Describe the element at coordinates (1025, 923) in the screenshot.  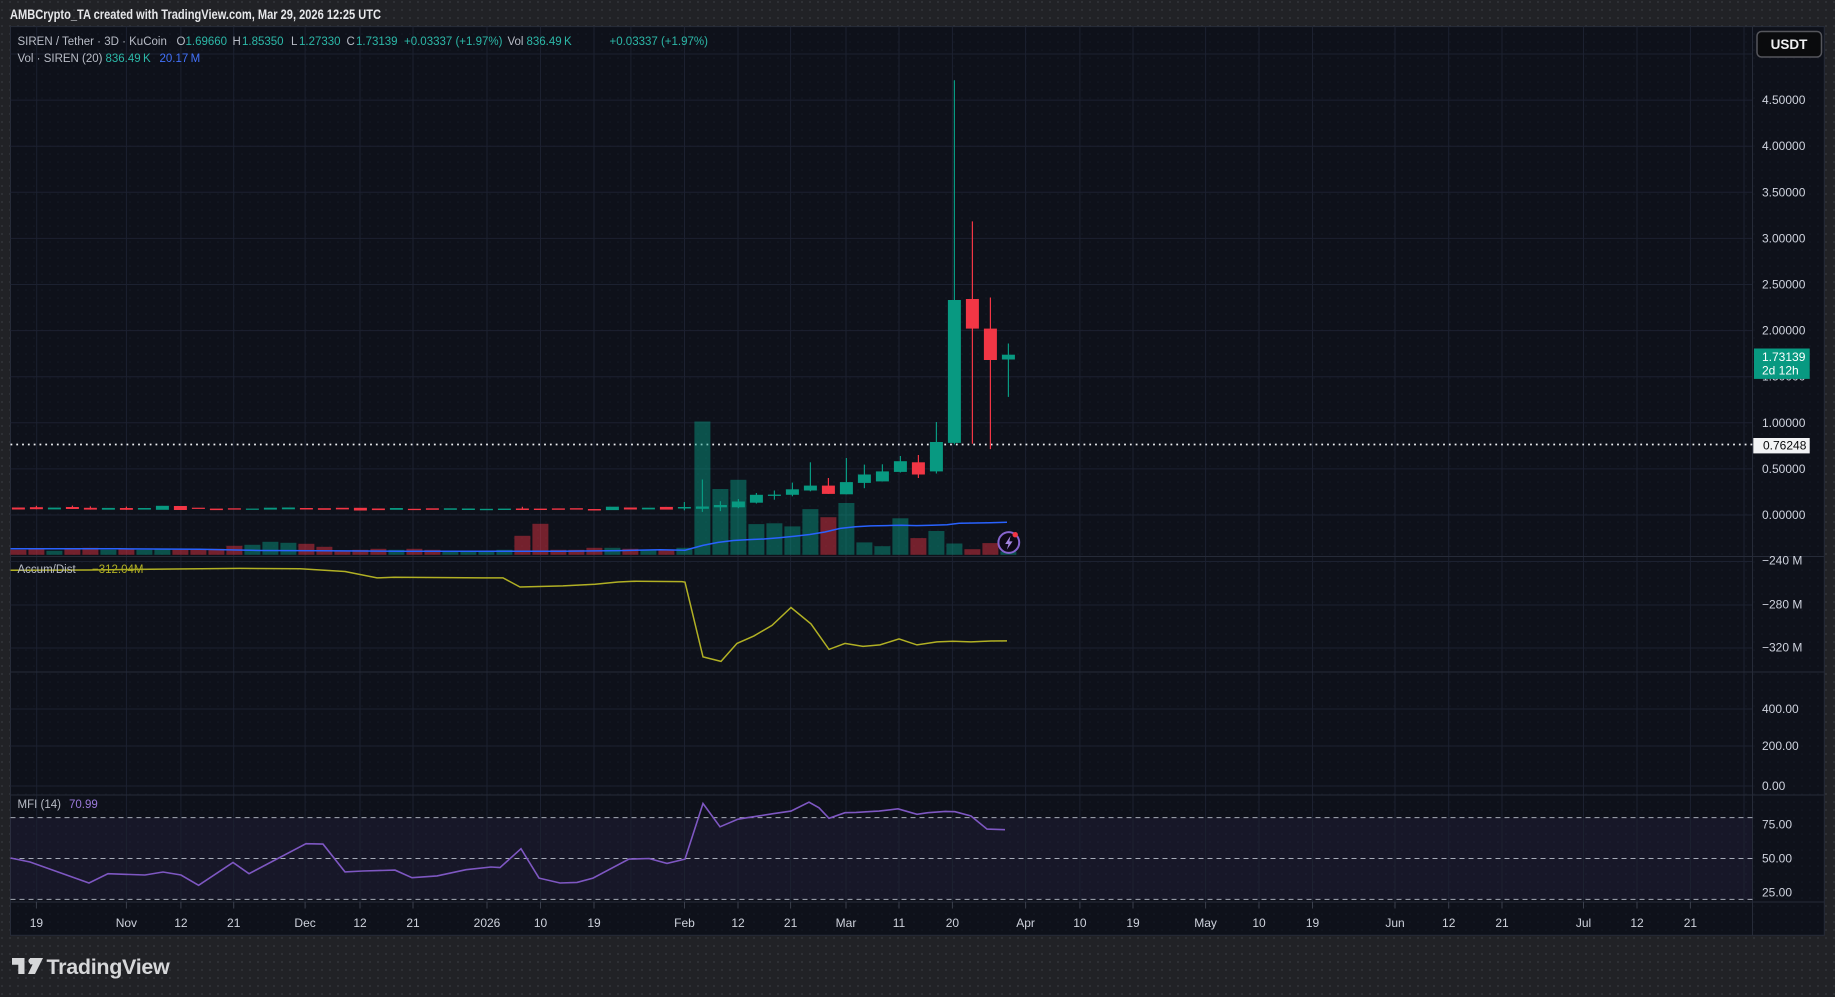
I see `svg-text: Apr` at that location.